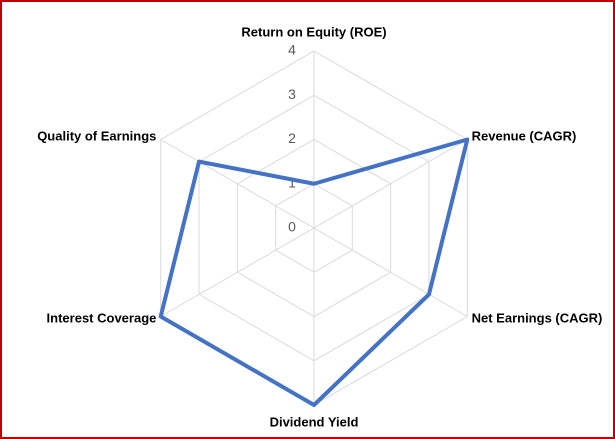 Image resolution: width=615 pixels, height=439 pixels. I want to click on r-tick-label: 2, so click(292, 138).